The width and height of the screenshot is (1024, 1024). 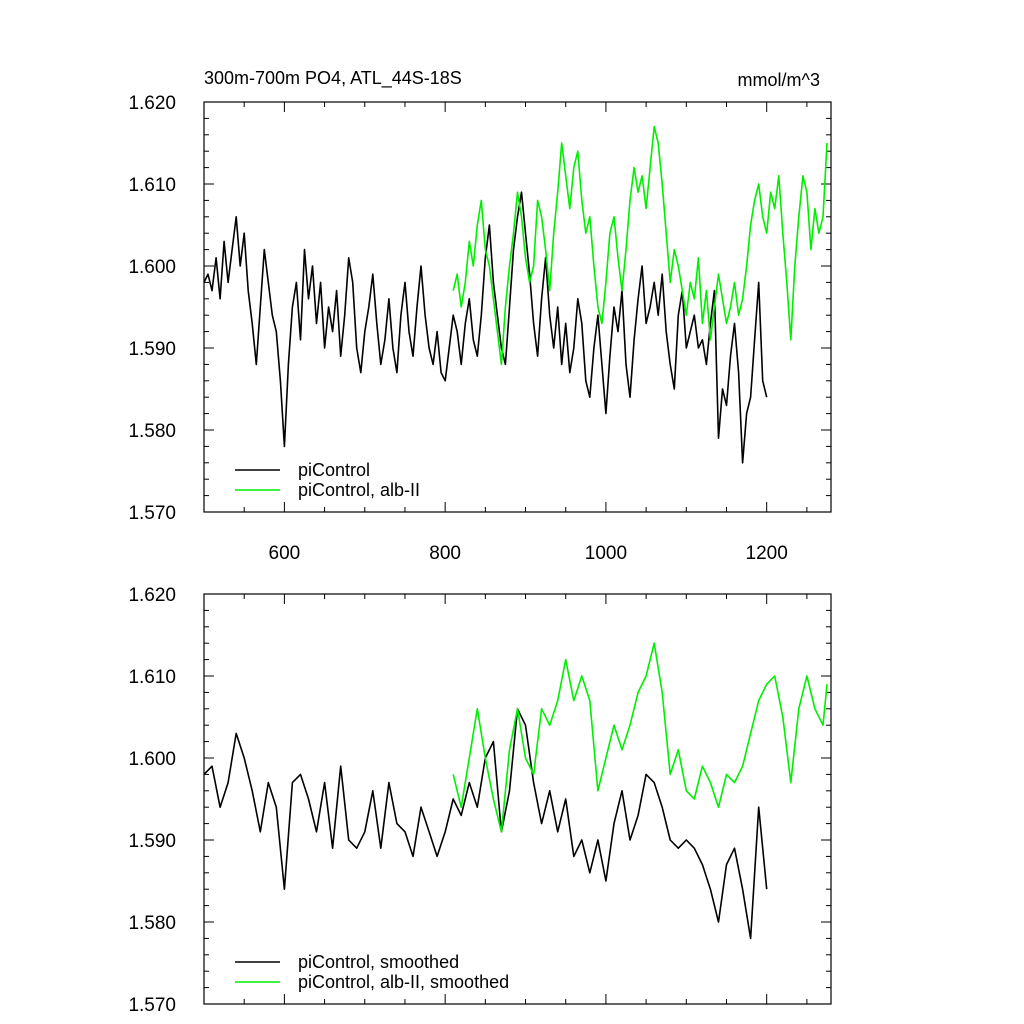 I want to click on x-tick-label: 800, so click(x=445, y=553).